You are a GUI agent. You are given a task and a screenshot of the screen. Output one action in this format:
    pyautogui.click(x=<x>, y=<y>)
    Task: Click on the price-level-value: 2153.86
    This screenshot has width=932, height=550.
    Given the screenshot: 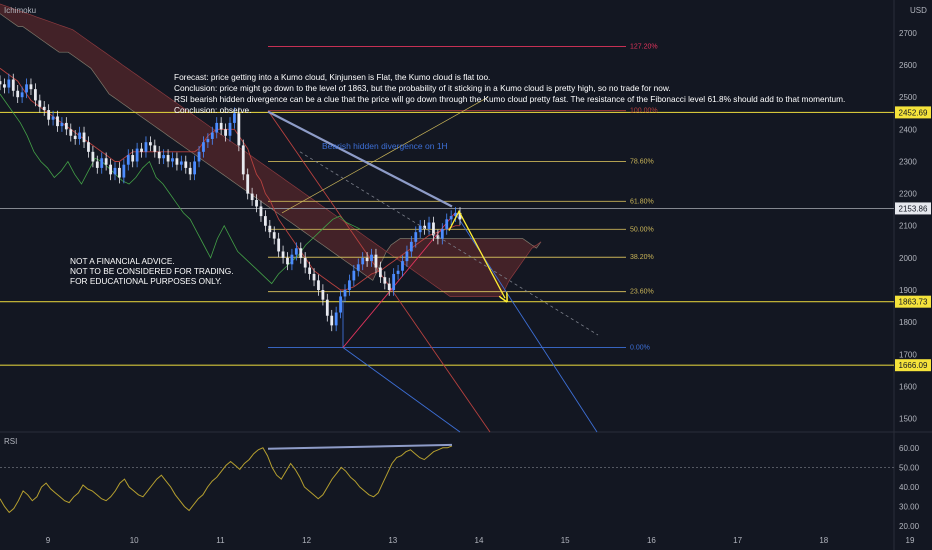 What is the action you would take?
    pyautogui.click(x=913, y=208)
    